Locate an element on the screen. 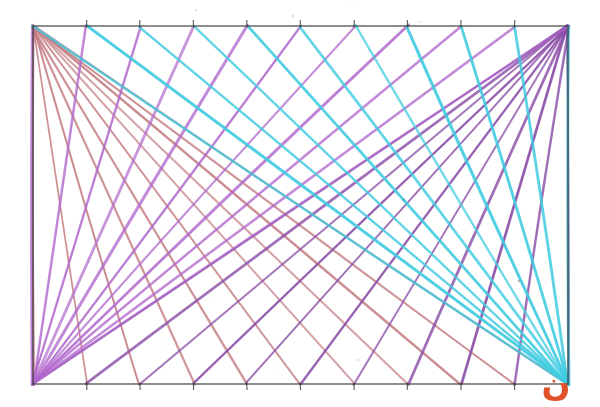  fan-bottom-right-cyan-stroke is located at coordinates (541, 205).